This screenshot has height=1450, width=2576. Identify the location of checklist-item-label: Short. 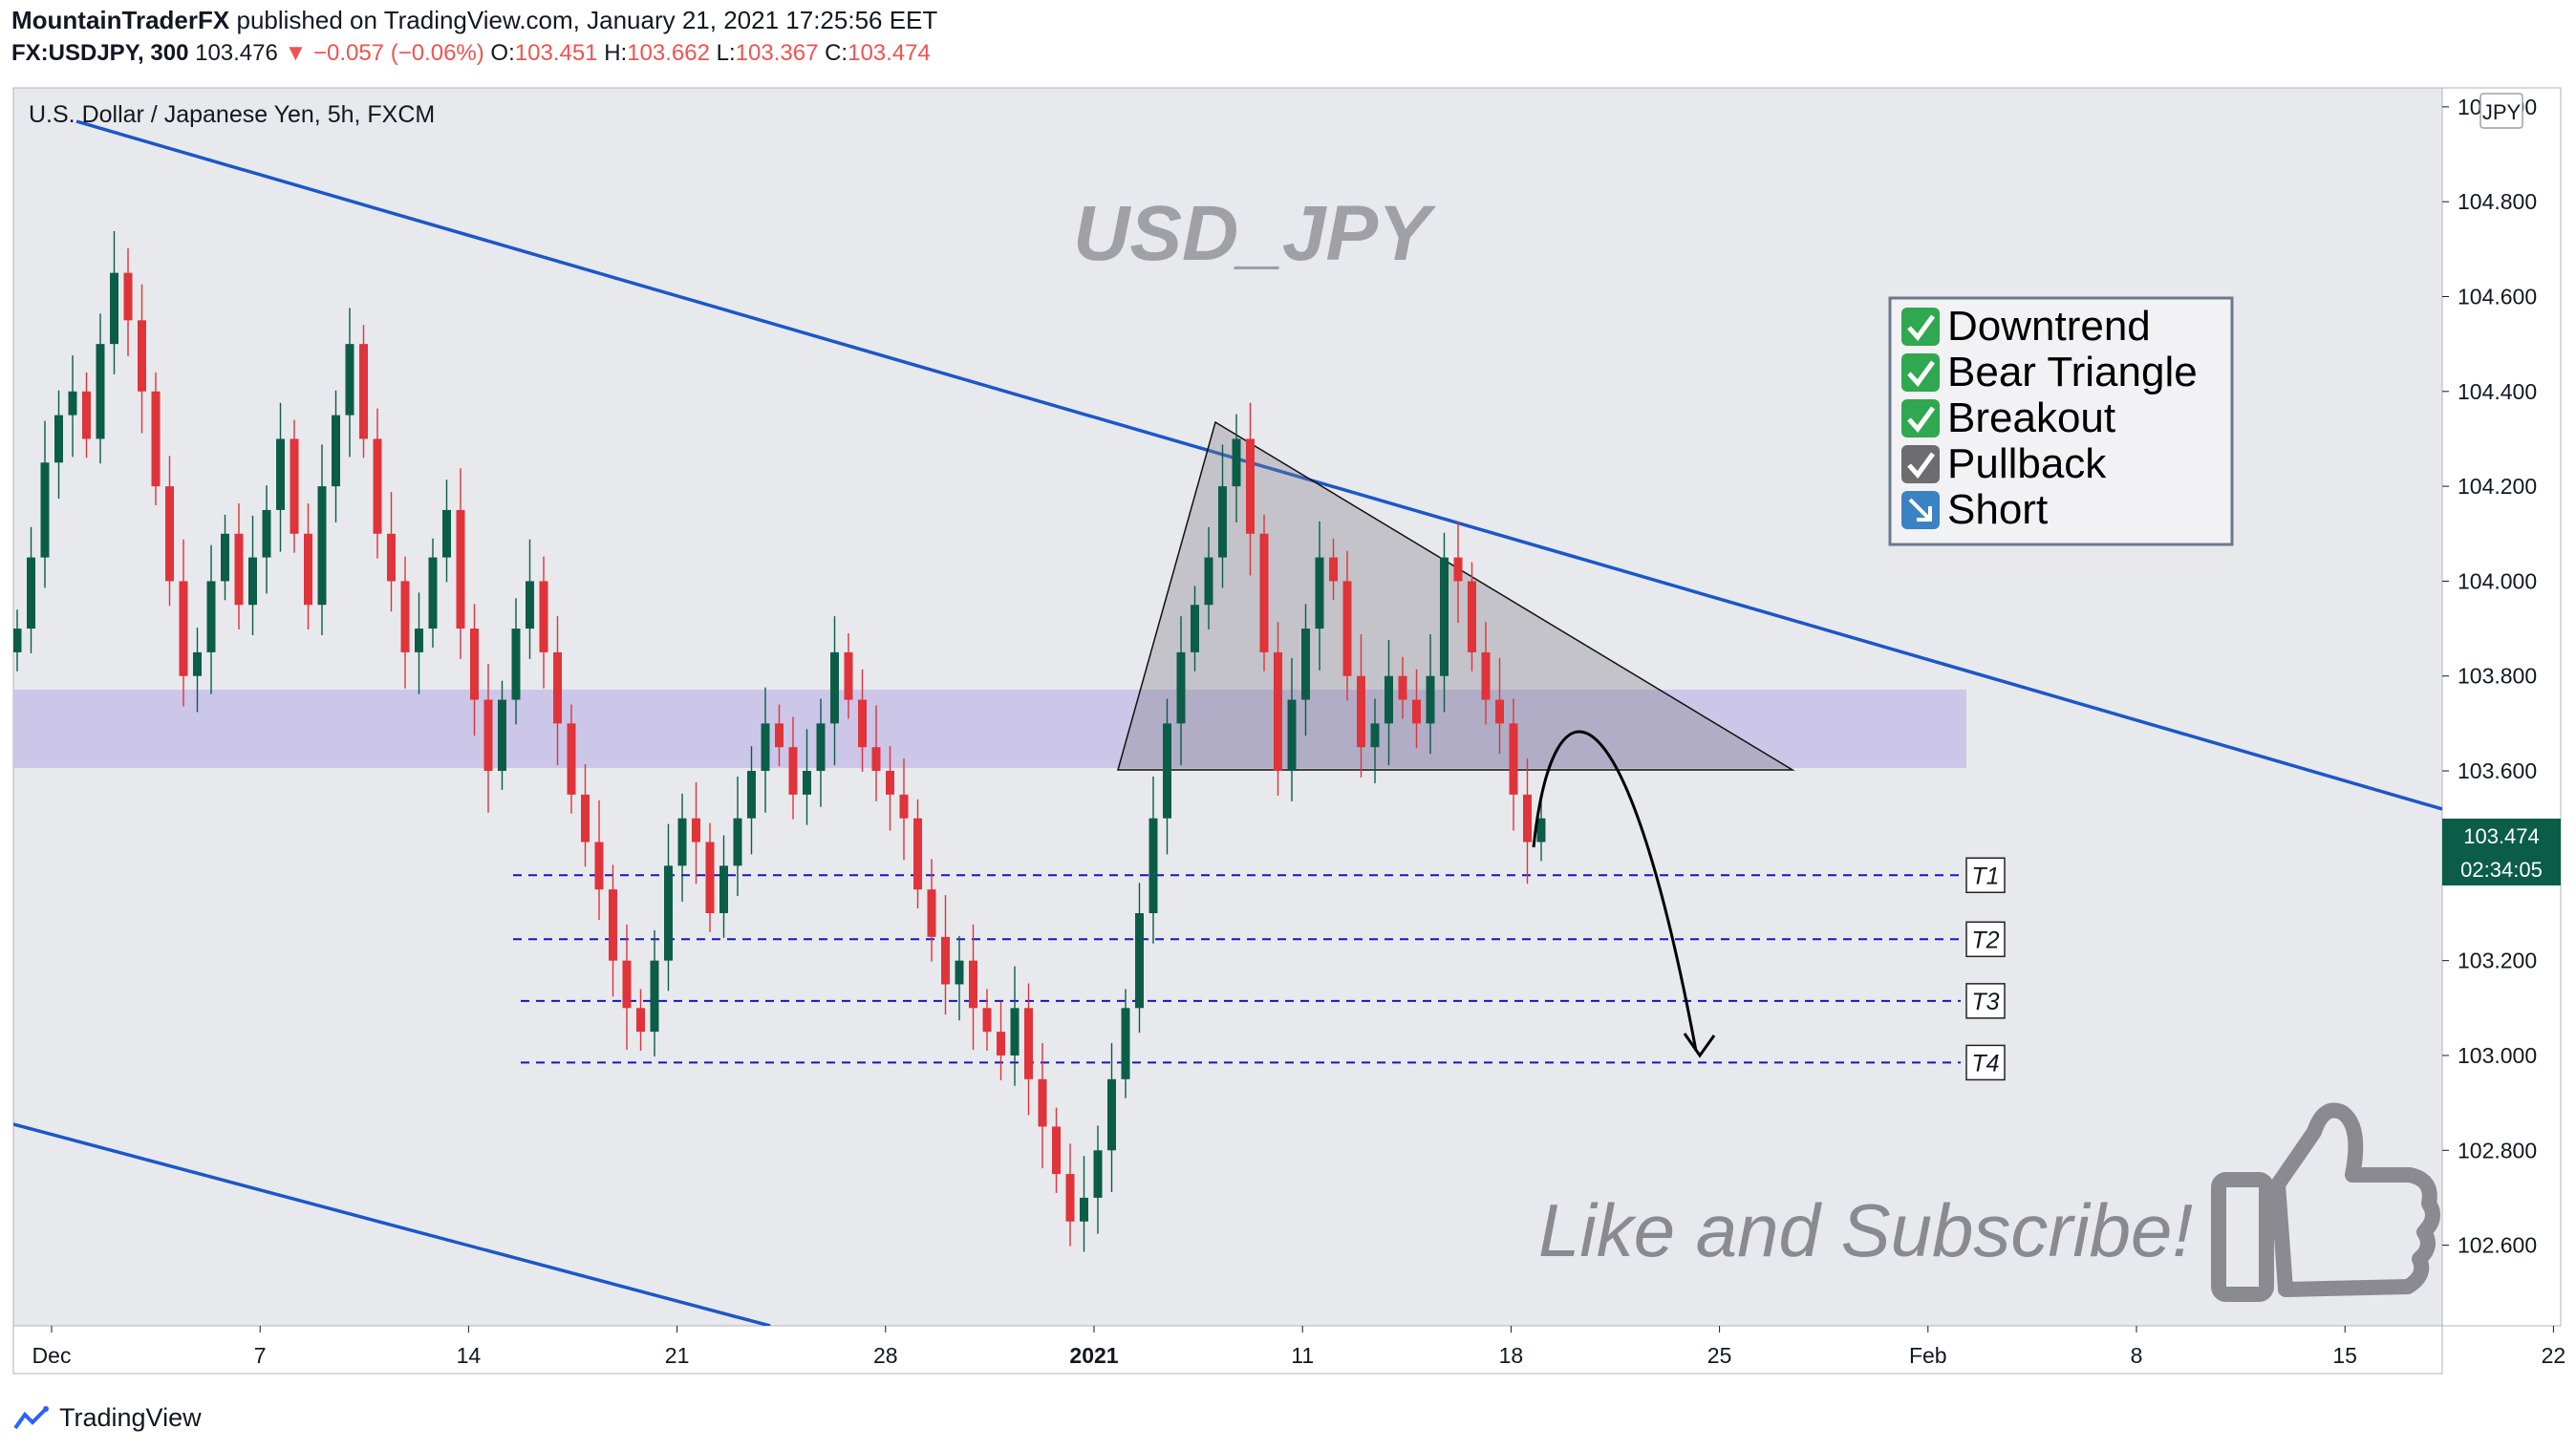
(1997, 509).